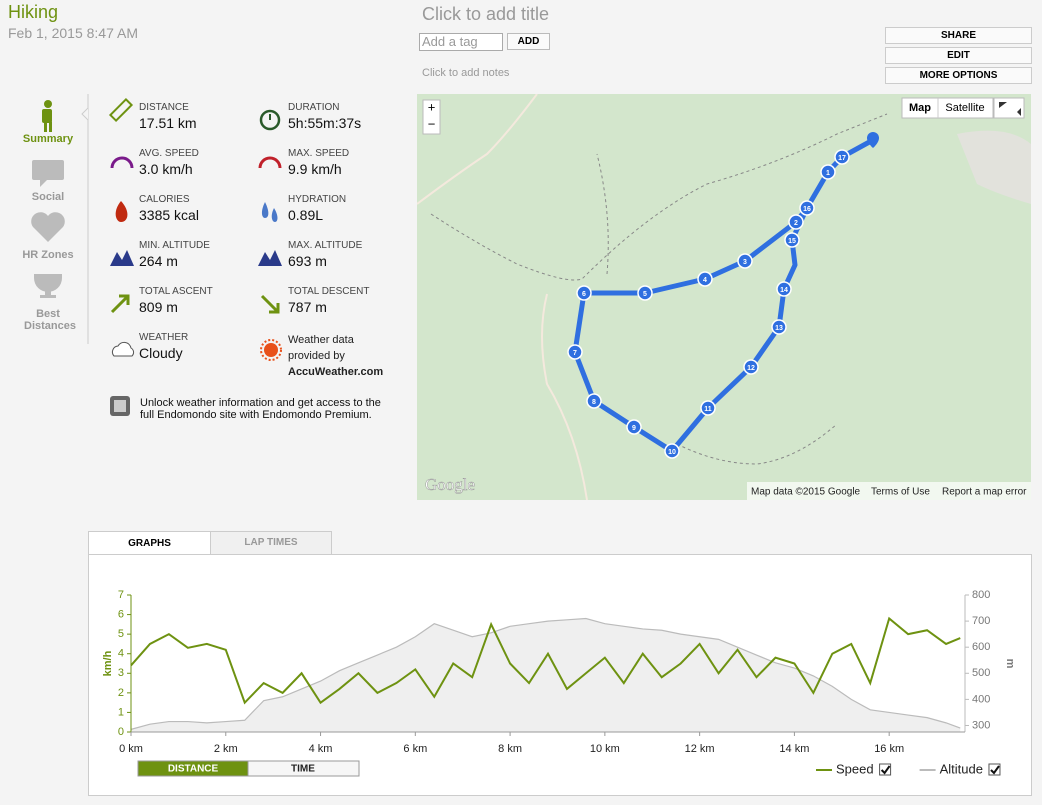 The height and width of the screenshot is (805, 1042). I want to click on marker-label: 9, so click(634, 428).